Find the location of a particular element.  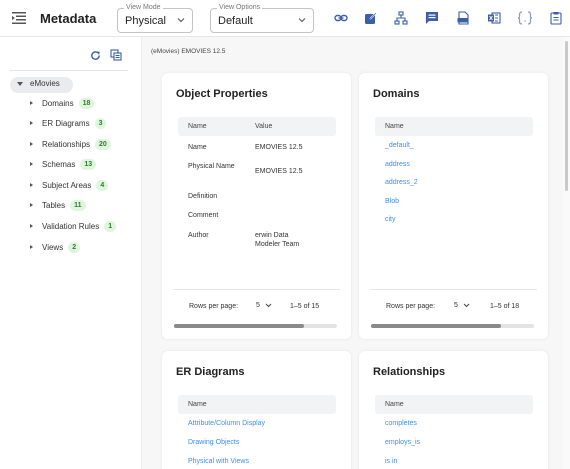

copy-icon is located at coordinates (116, 55).